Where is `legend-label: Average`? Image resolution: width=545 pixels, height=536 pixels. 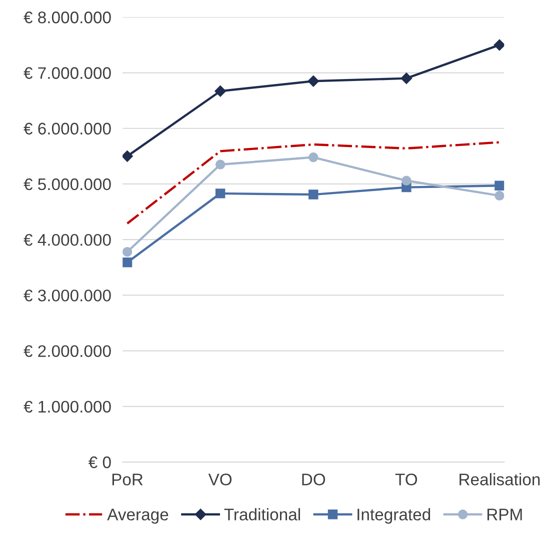
legend-label: Average is located at coordinates (137, 516).